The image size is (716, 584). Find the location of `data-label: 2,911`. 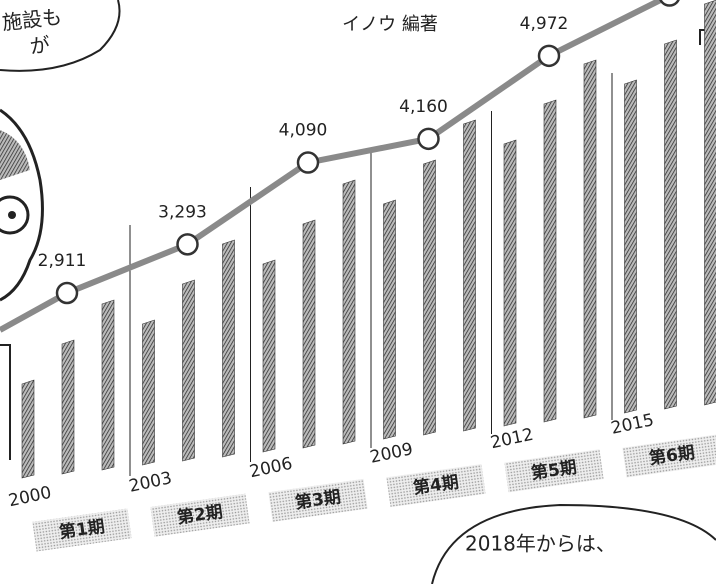

data-label: 2,911 is located at coordinates (62, 261).